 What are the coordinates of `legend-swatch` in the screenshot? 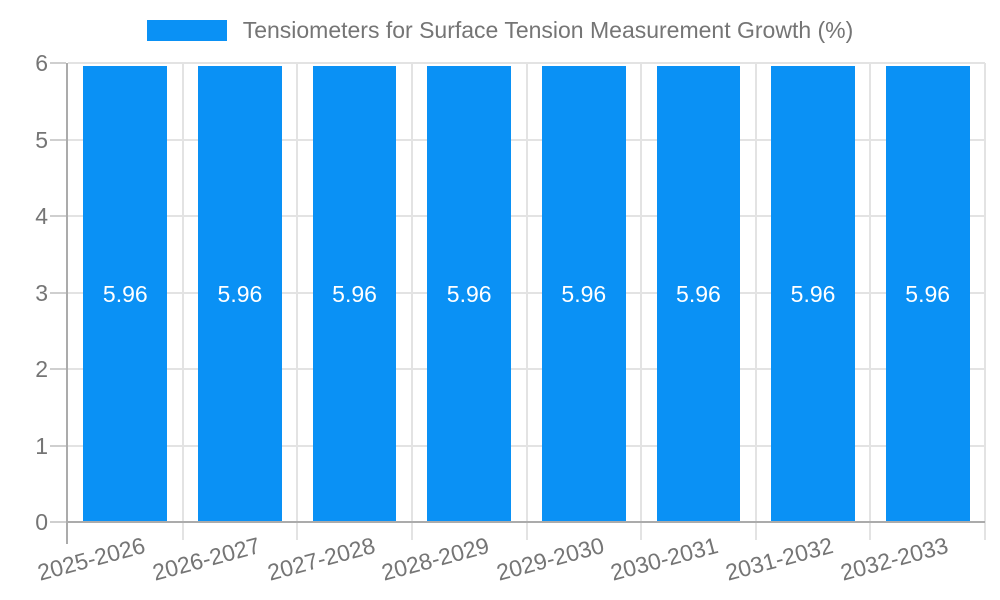 It's located at (186, 30).